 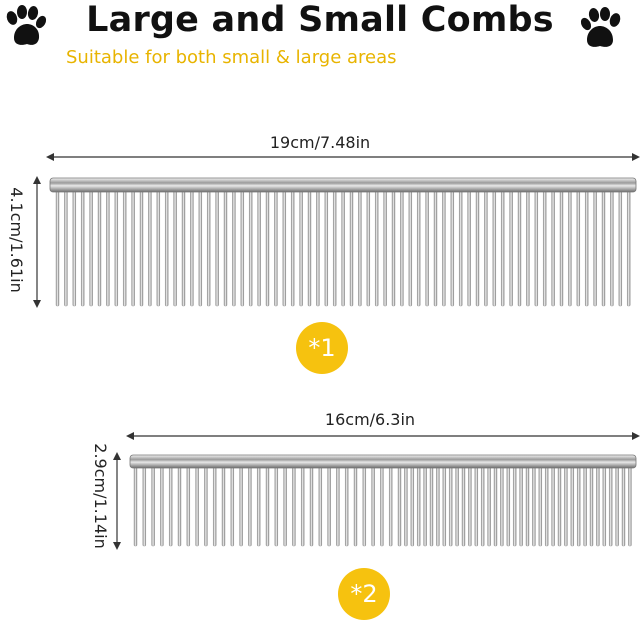 What do you see at coordinates (600, 30) in the screenshot?
I see `paw-icon` at bounding box center [600, 30].